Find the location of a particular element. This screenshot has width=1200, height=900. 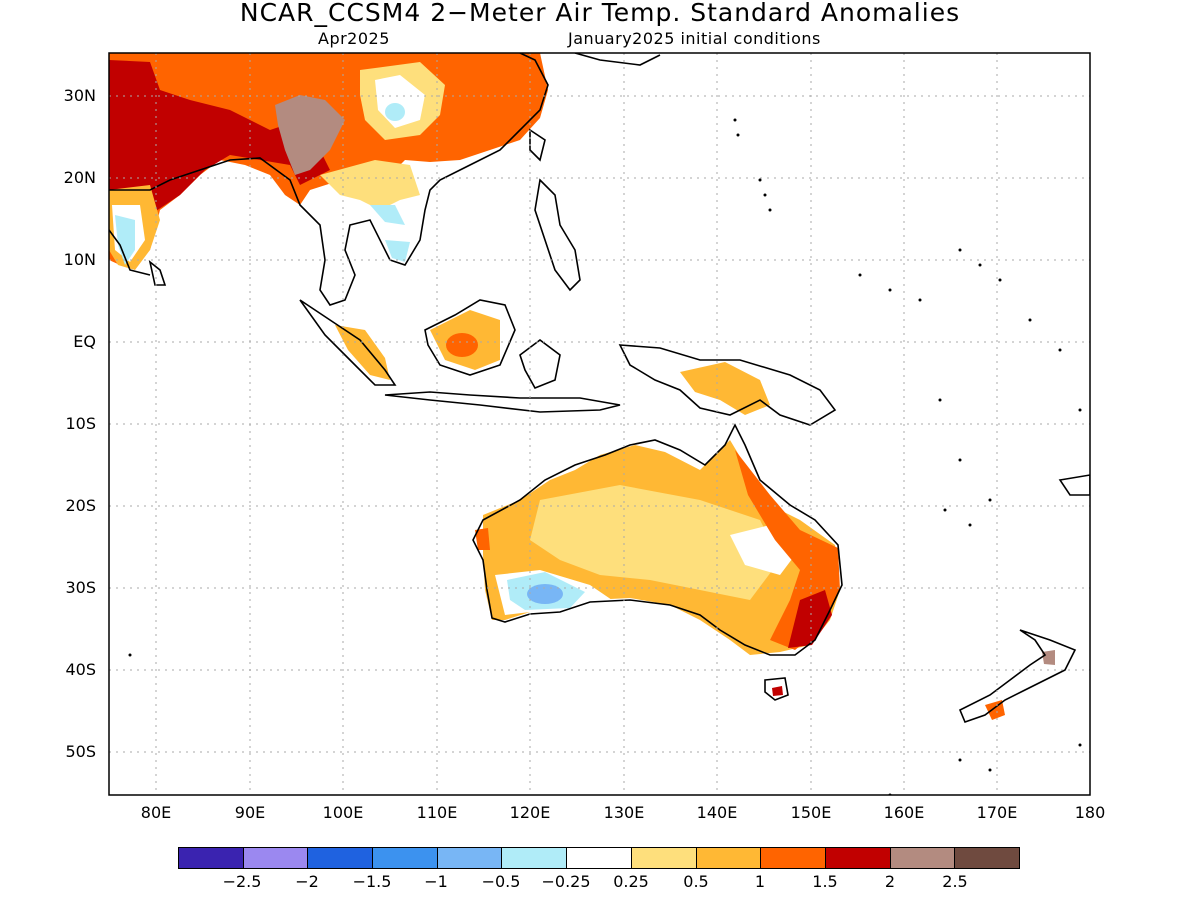

colorbar-label: 0.25 is located at coordinates (631, 881).